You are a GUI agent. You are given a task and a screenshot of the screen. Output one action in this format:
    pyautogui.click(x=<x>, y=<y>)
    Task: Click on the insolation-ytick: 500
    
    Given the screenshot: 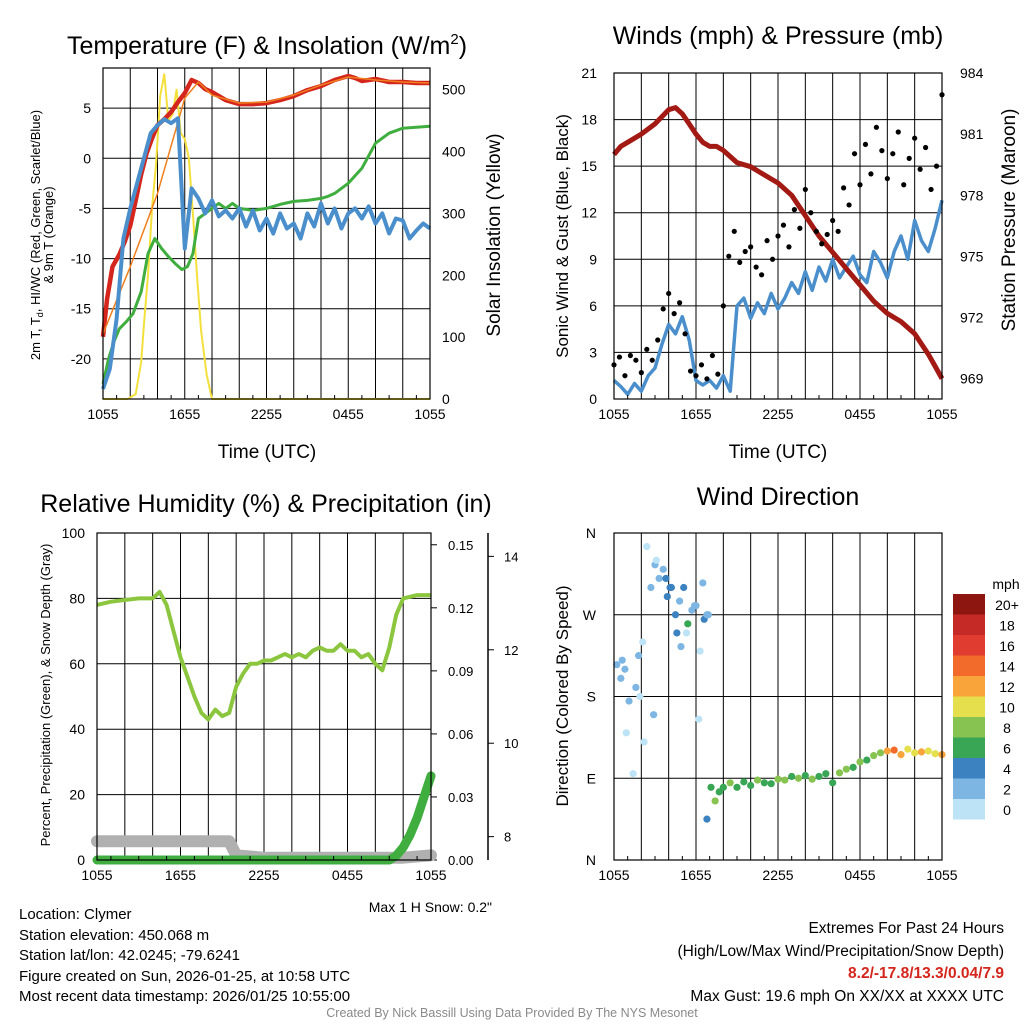 What is the action you would take?
    pyautogui.click(x=454, y=90)
    